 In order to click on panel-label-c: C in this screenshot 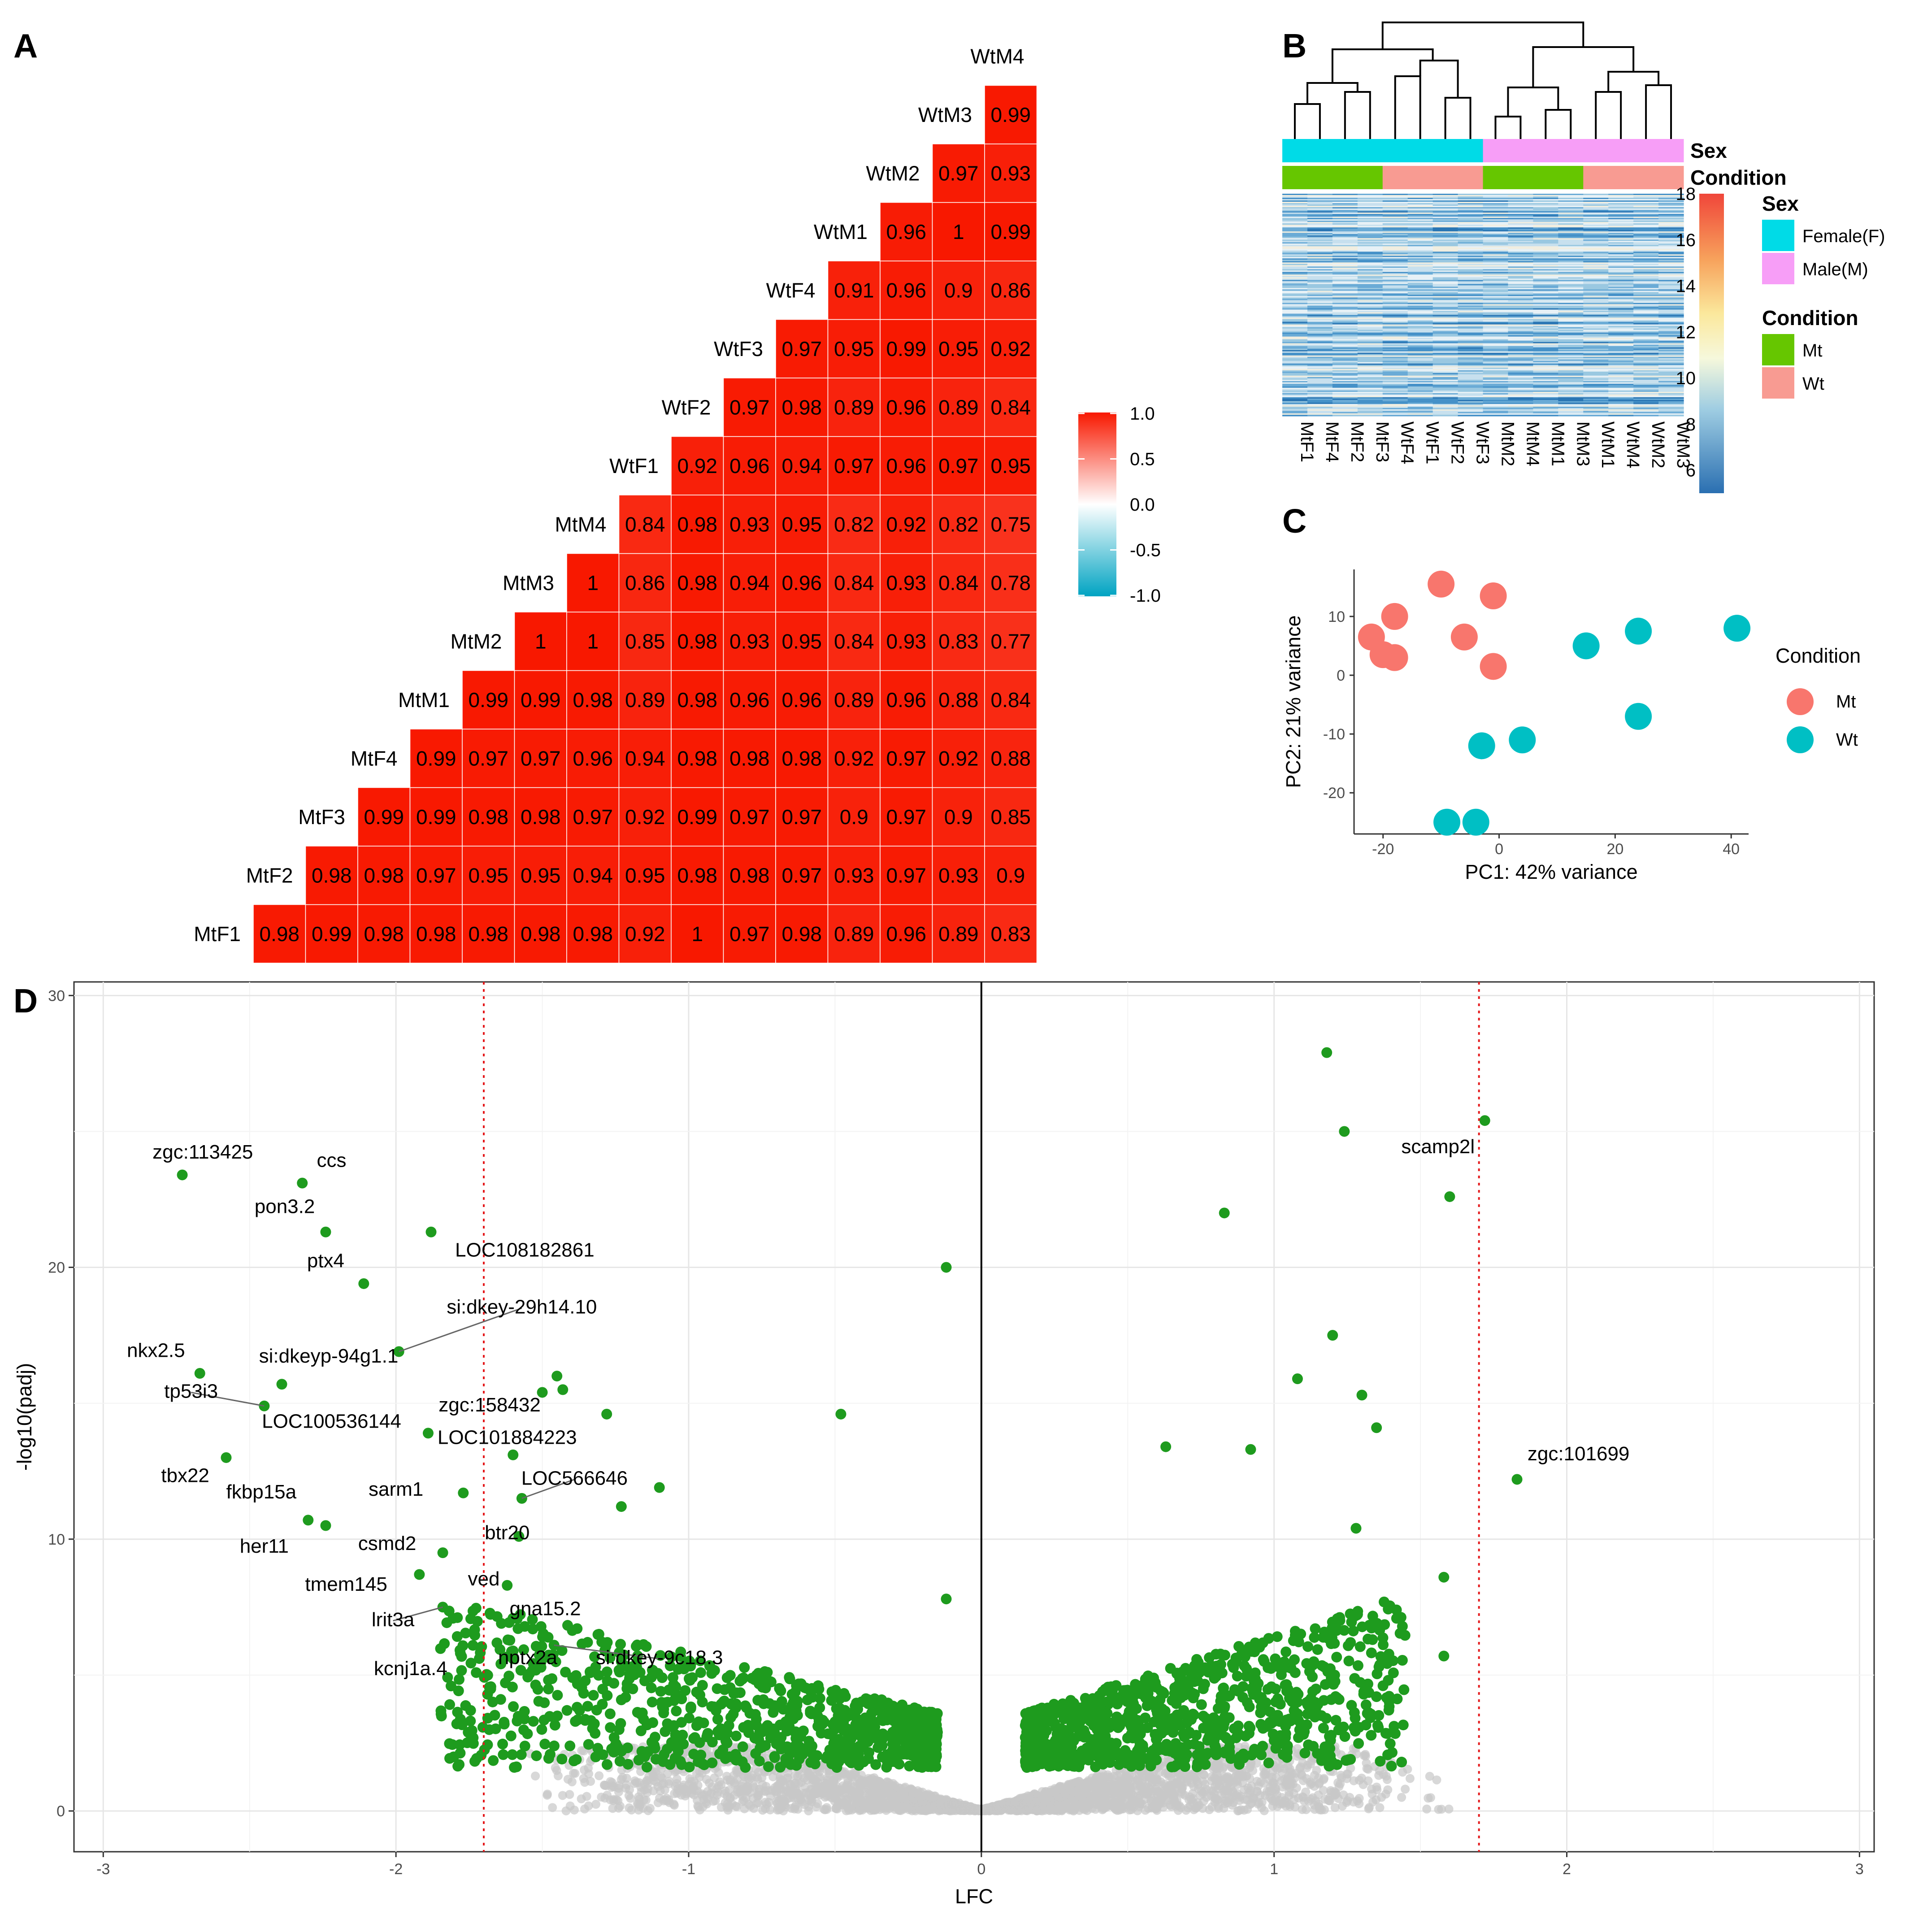, I will do `click(1294, 521)`.